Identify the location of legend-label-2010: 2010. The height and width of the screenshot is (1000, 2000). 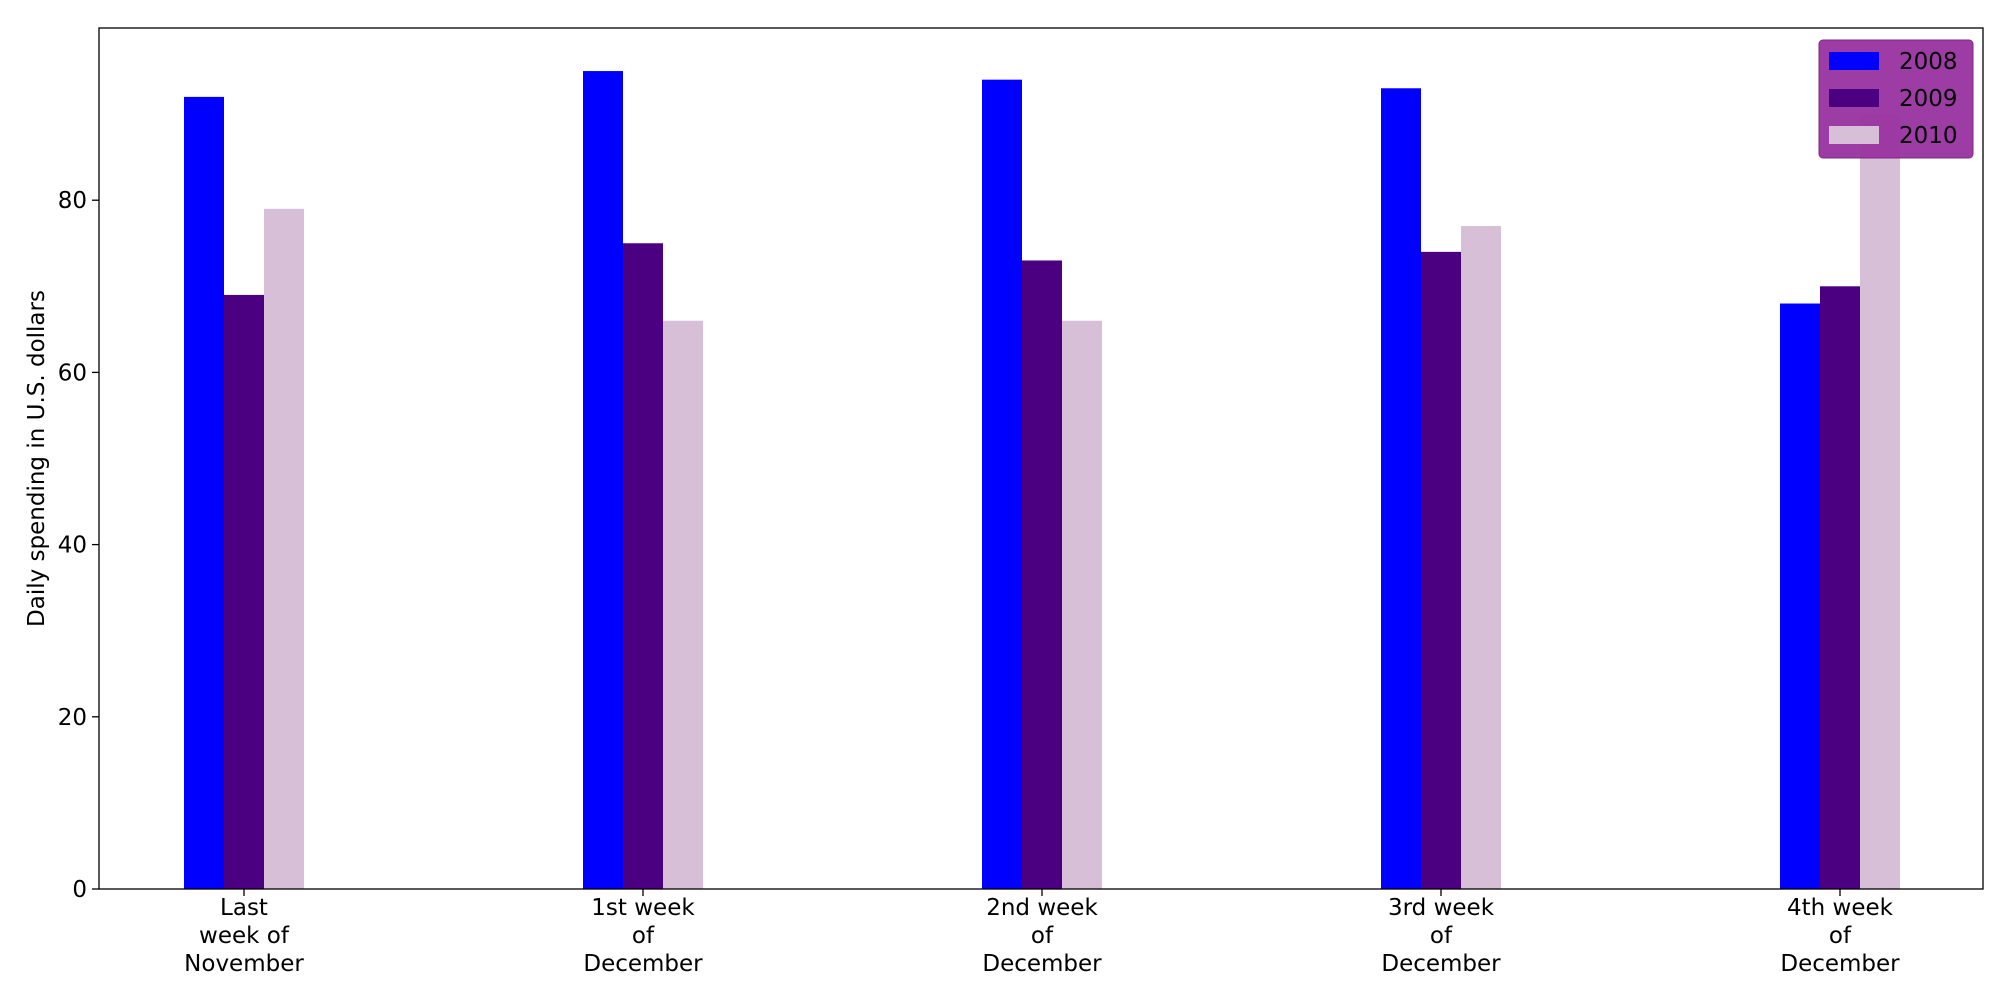
(1928, 136).